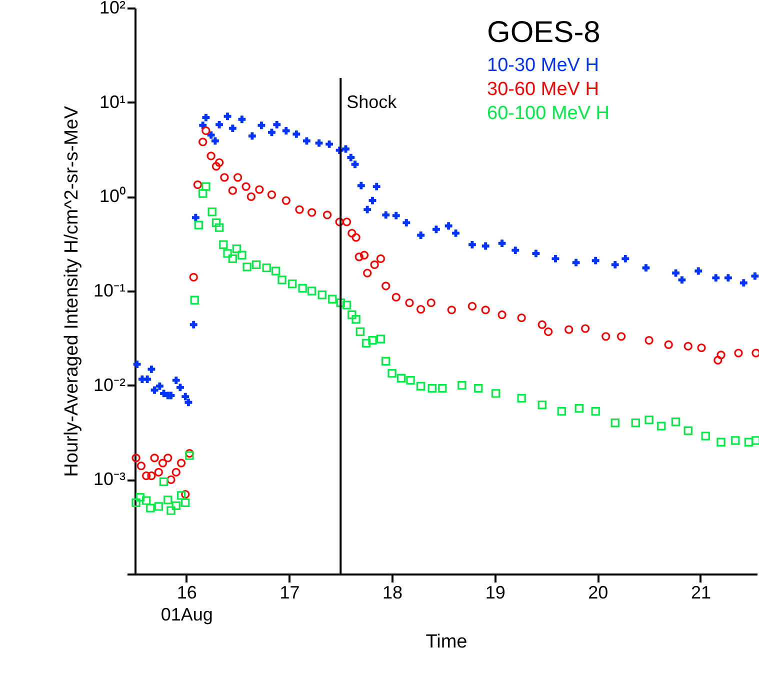 This screenshot has width=759, height=673. What do you see at coordinates (109, 384) in the screenshot?
I see `y-tick-label: 10⁻²` at bounding box center [109, 384].